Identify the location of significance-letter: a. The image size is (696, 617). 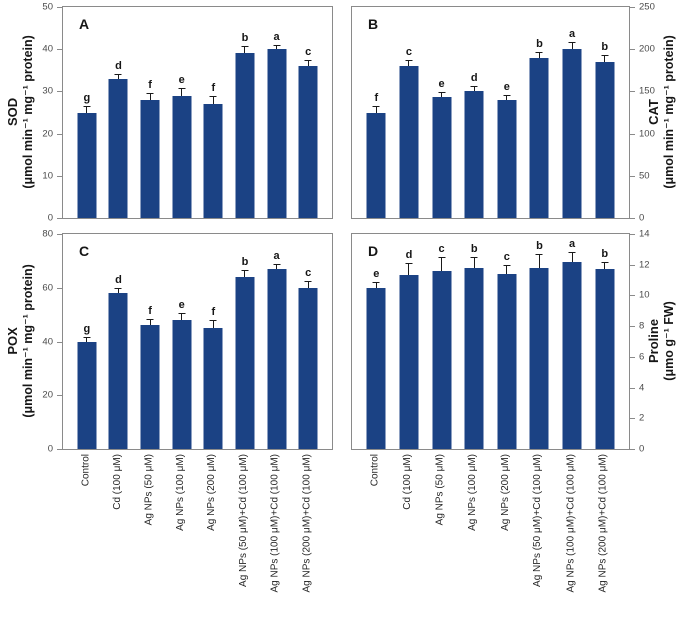
(276, 255).